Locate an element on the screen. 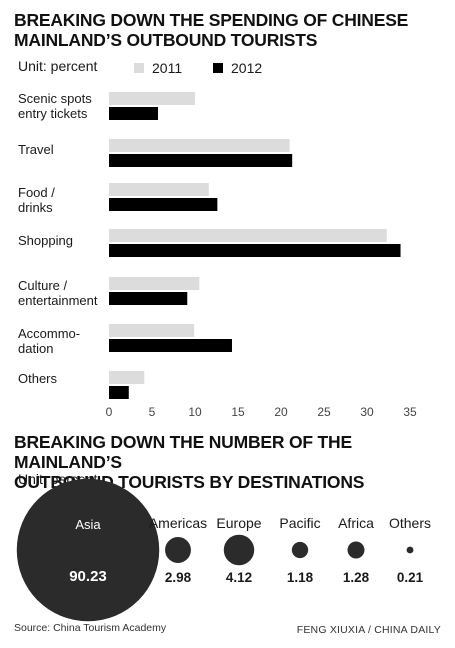 This screenshot has width=455, height=648. spending-title-line-1: BREAKING DOWN THE SPENDING OF CHINESE is located at coordinates (211, 20).